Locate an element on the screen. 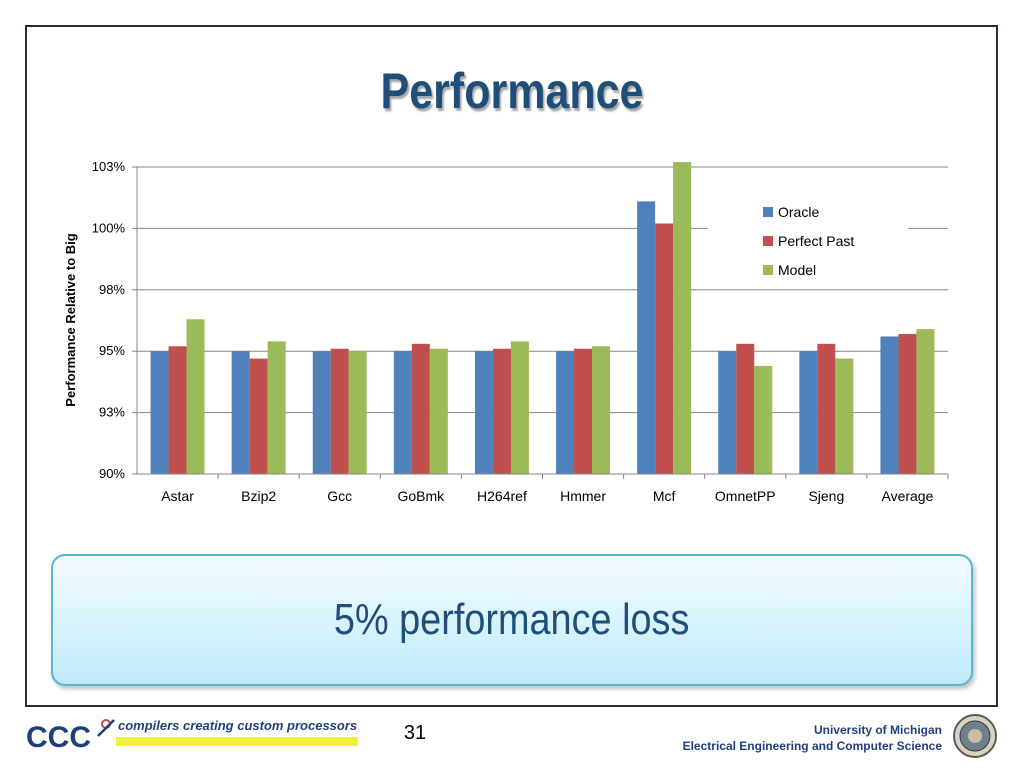 The image size is (1024, 768). institution-name: University of Michigan is located at coordinates (877, 730).